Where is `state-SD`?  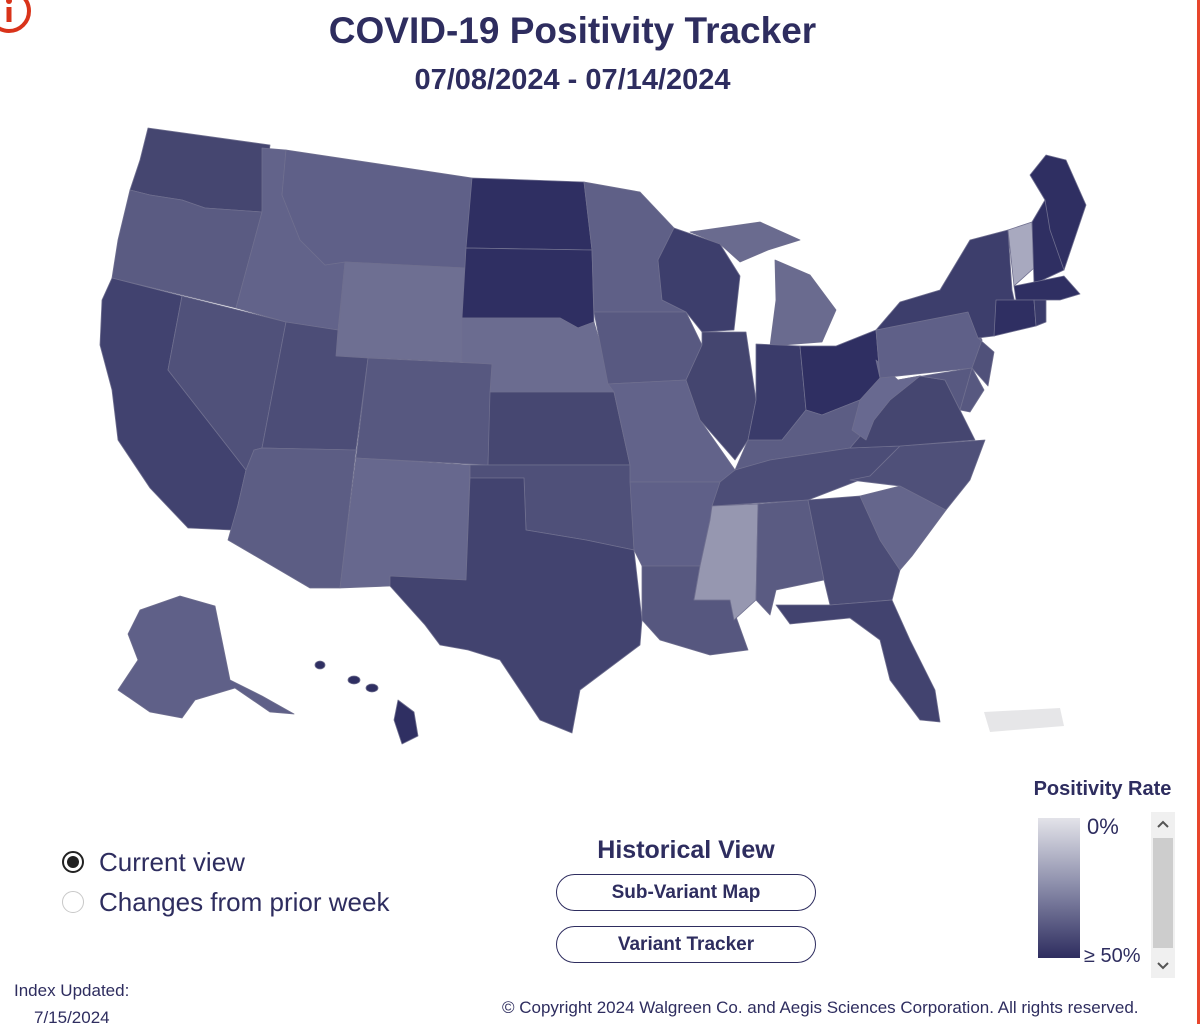 state-SD is located at coordinates (528, 288).